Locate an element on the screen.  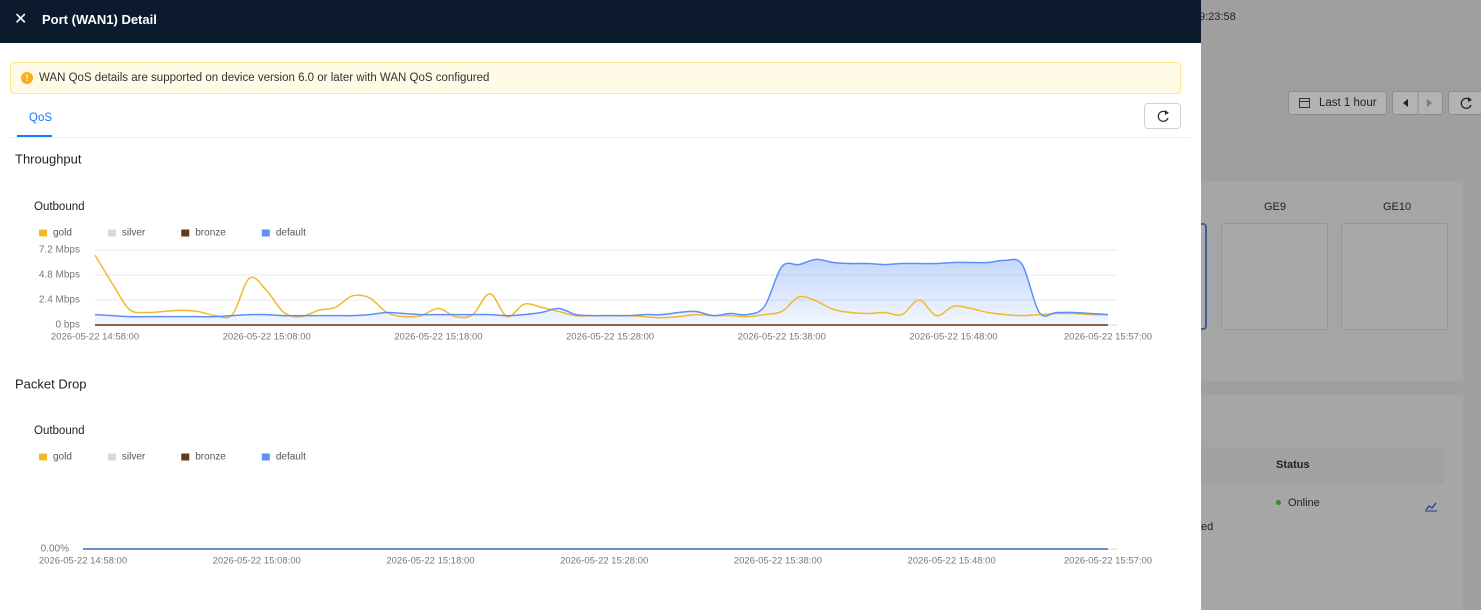
status-text: Online is located at coordinates (1304, 503).